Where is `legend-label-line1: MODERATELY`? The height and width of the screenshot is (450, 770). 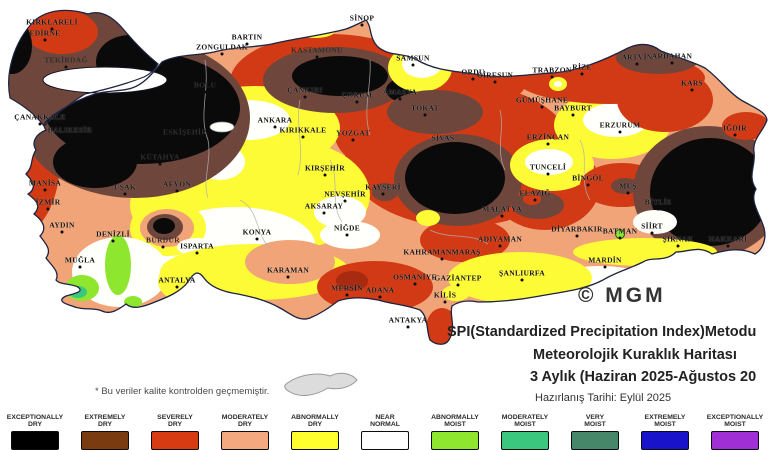
legend-label-line1: MODERATELY is located at coordinates (525, 417).